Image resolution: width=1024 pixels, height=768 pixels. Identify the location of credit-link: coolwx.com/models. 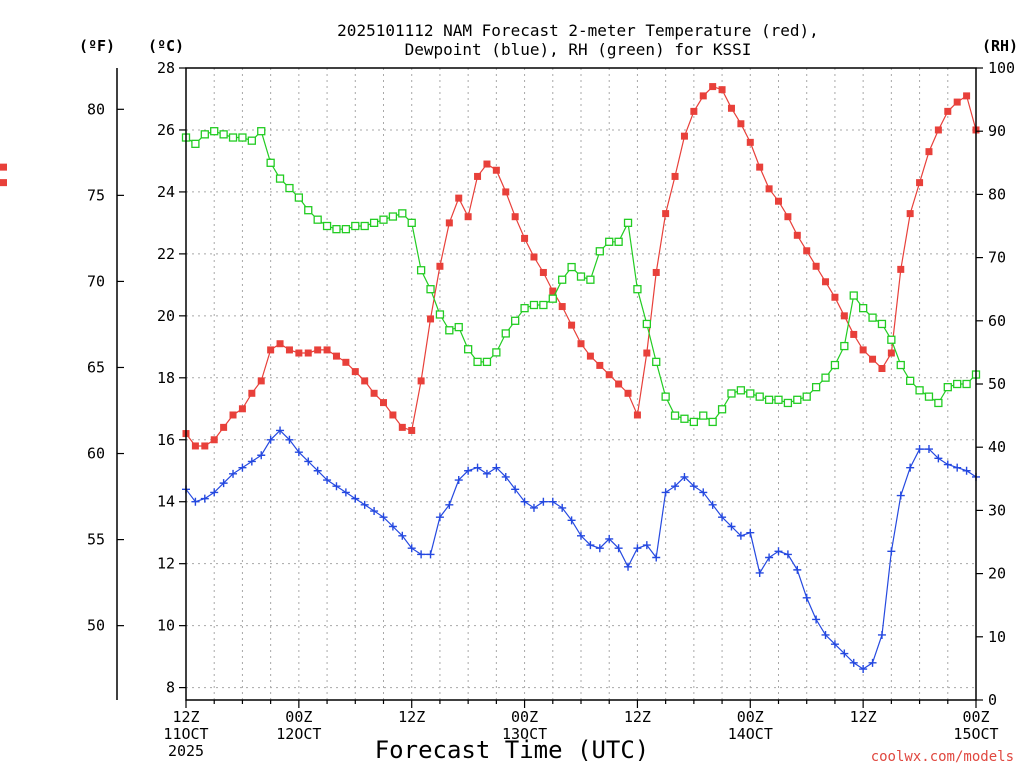
(942, 757).